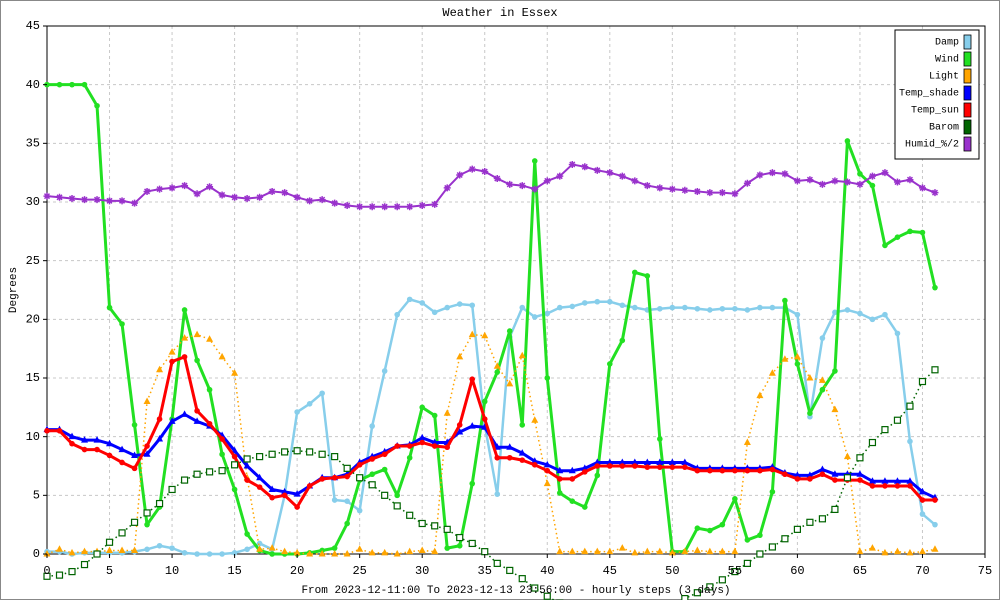  Describe the element at coordinates (860, 571) in the screenshot. I see `x-tick-label: 65` at that location.